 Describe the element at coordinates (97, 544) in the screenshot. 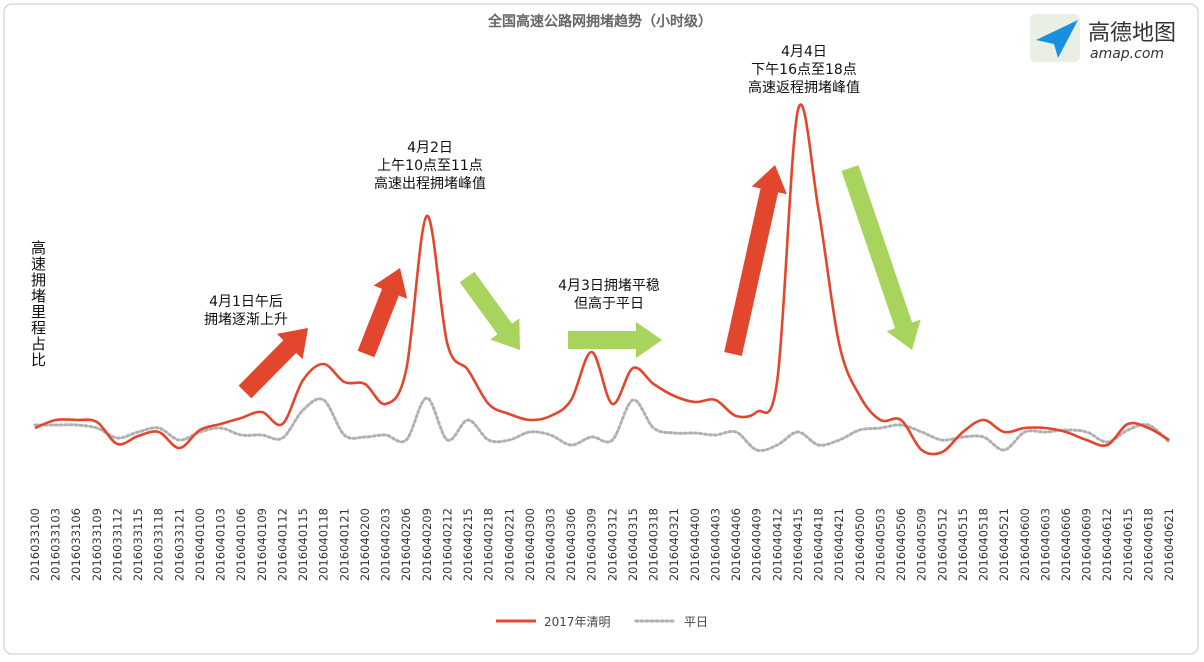

I see `x-tick-label: 2016033109` at that location.